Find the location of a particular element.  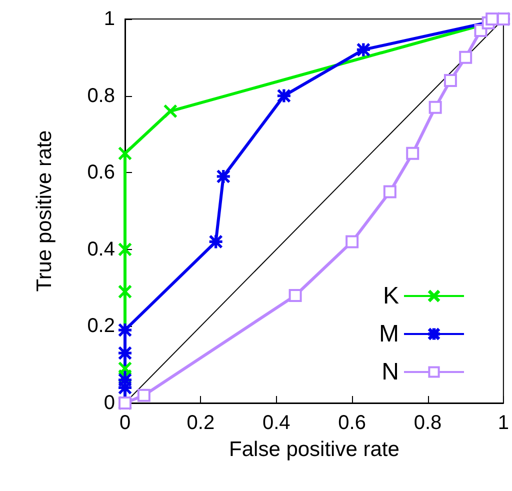

y-axis-title: True positive rate is located at coordinates (44, 211).